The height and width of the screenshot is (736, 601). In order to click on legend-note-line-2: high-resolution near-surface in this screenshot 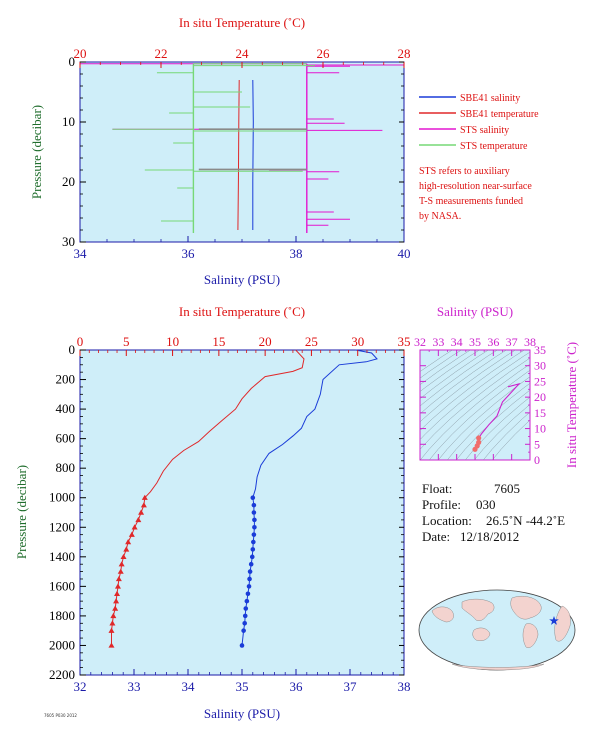, I will do `click(475, 186)`.